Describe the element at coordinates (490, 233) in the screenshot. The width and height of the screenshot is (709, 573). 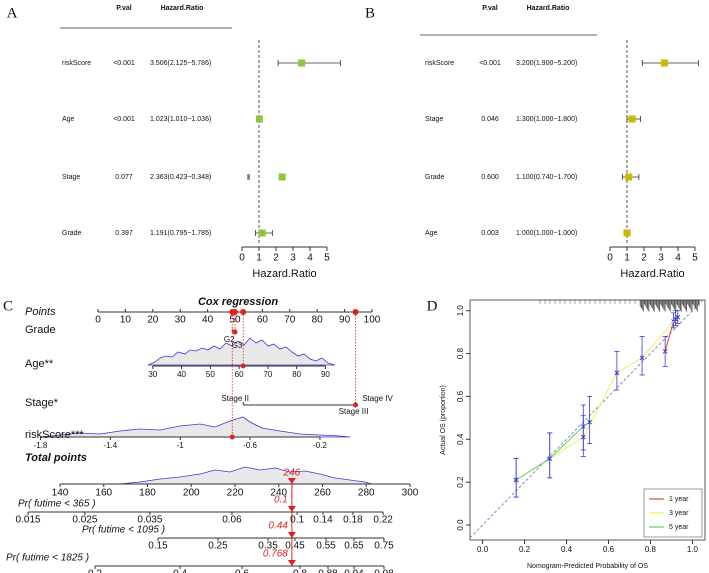
I see `p-value: 0.003` at that location.